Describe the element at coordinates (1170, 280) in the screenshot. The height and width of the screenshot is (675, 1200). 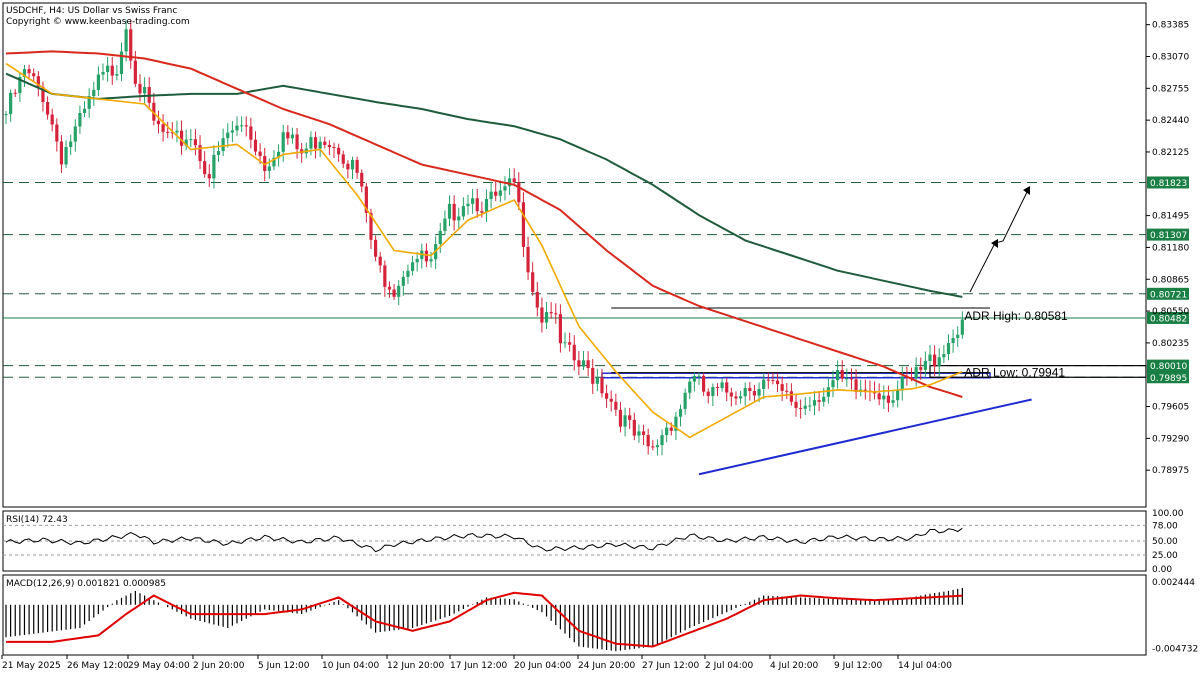
I see `price-tick-label-7: 0.80865` at that location.